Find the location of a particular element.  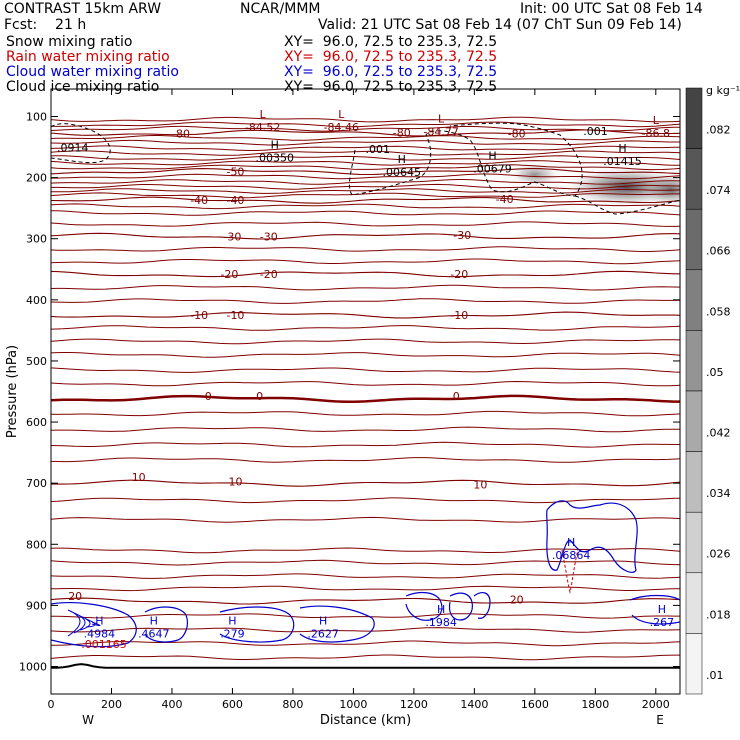

y-tick-label: 1000 is located at coordinates (33, 667).